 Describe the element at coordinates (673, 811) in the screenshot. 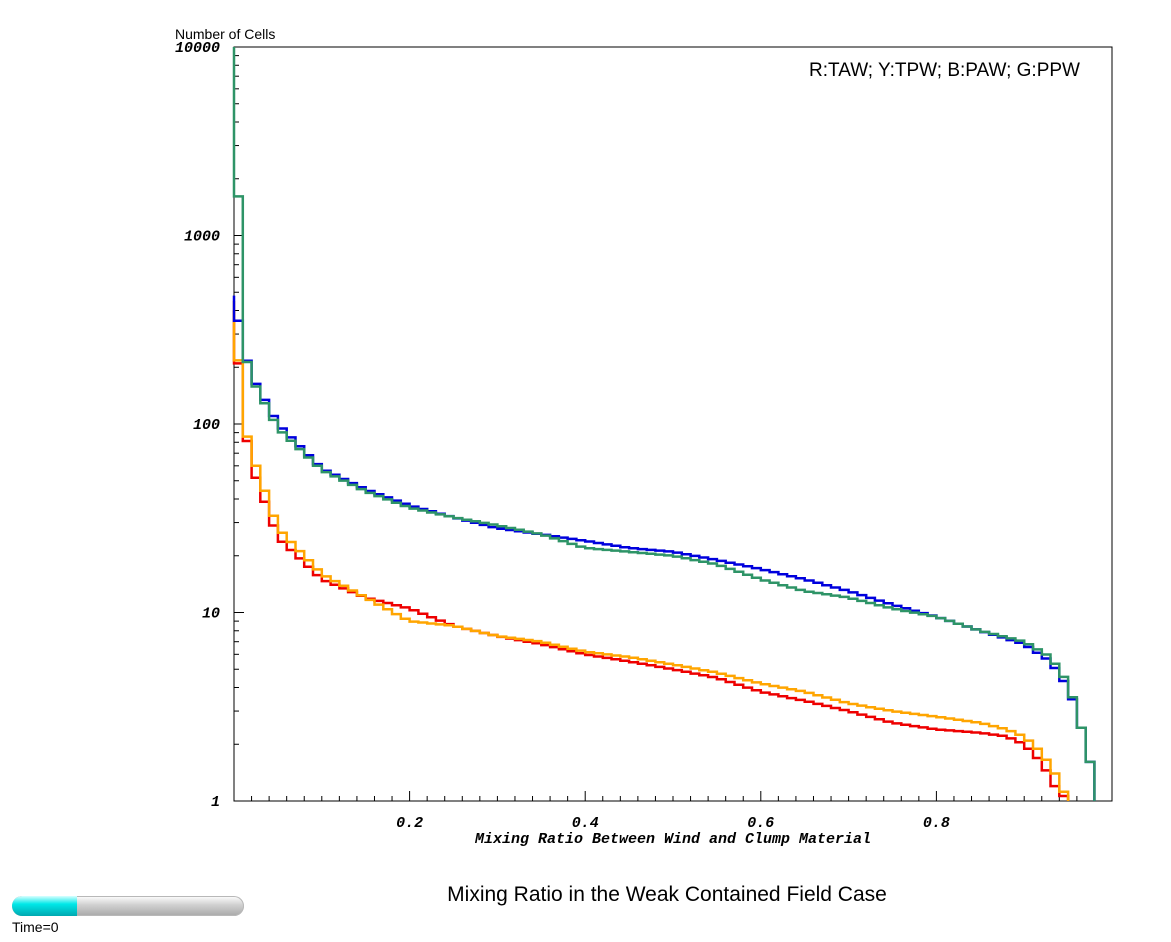

I see `x-axis-ticks: 0.2 0.4 0.6 0.8` at that location.